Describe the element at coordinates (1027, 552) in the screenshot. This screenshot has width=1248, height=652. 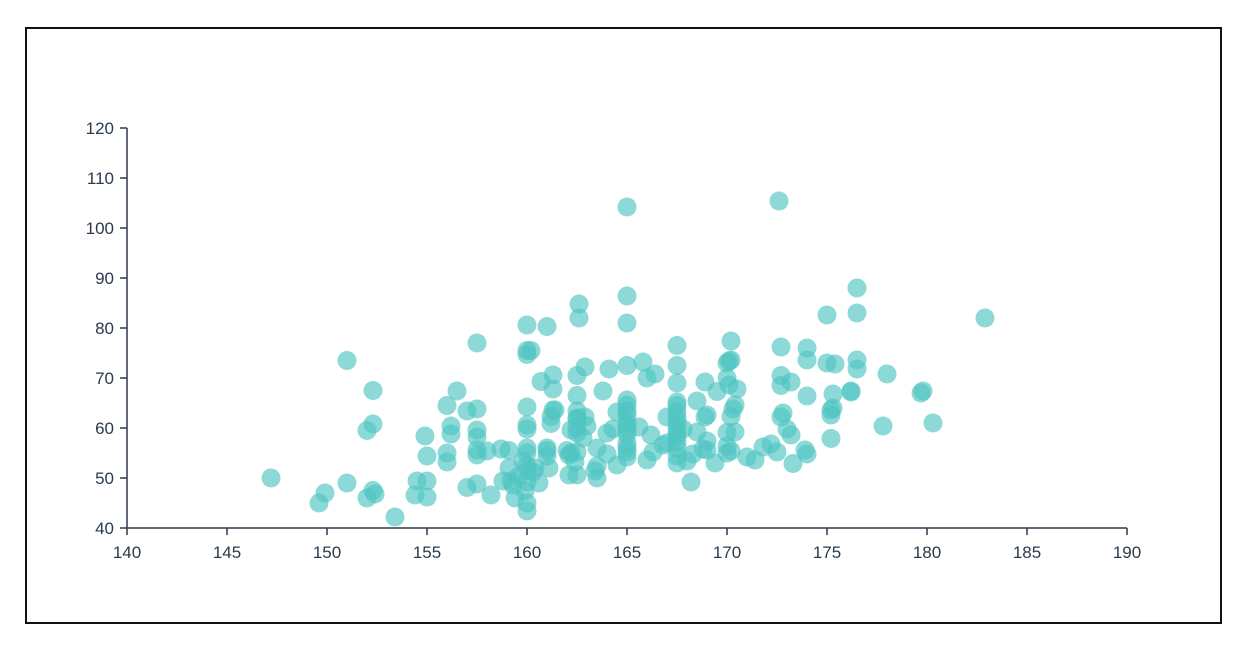
I see `x-tick-label: 185` at that location.